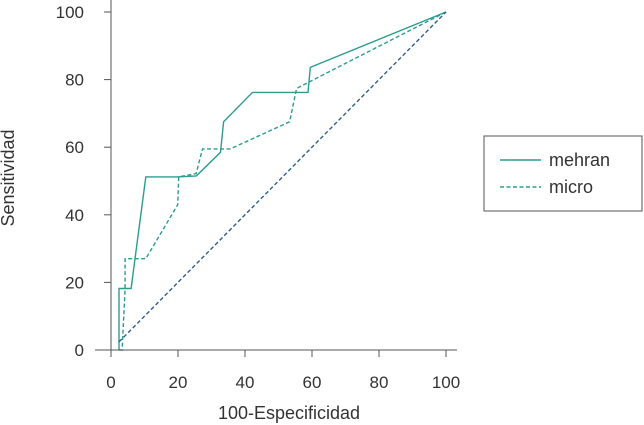 Image resolution: width=644 pixels, height=425 pixels. I want to click on x-axis-title: 100-Especificidad, so click(289, 413).